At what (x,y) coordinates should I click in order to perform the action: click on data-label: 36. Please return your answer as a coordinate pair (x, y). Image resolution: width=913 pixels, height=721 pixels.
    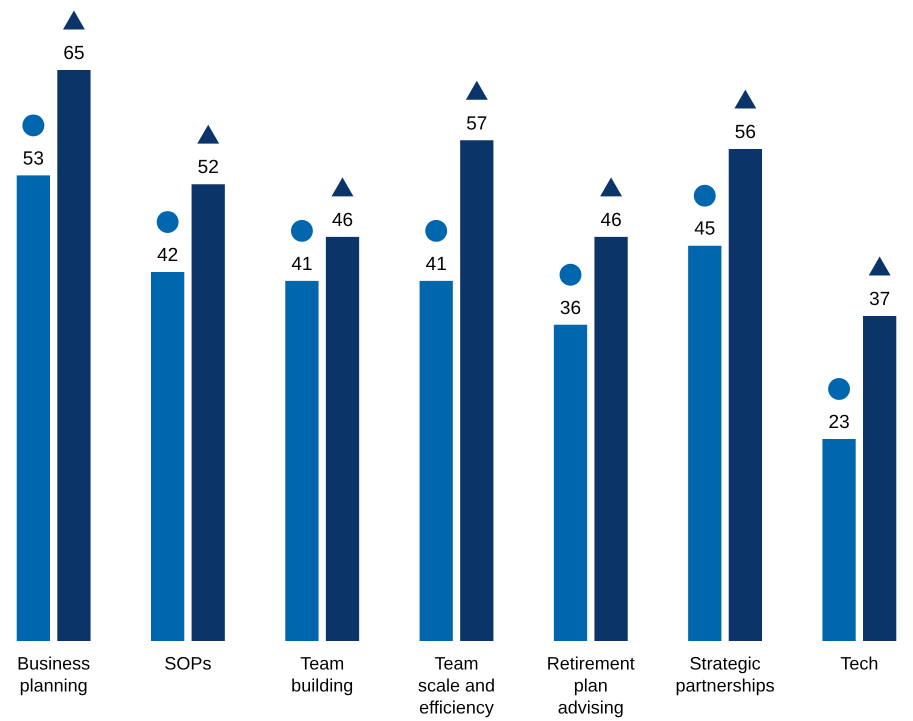
    Looking at the image, I should click on (571, 308).